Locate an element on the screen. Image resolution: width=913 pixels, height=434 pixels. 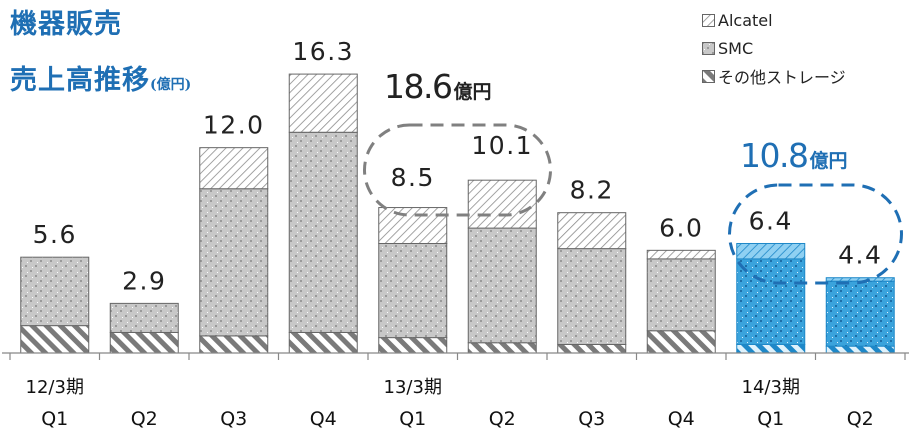
legend-item-smc: SMC is located at coordinates (774, 48).